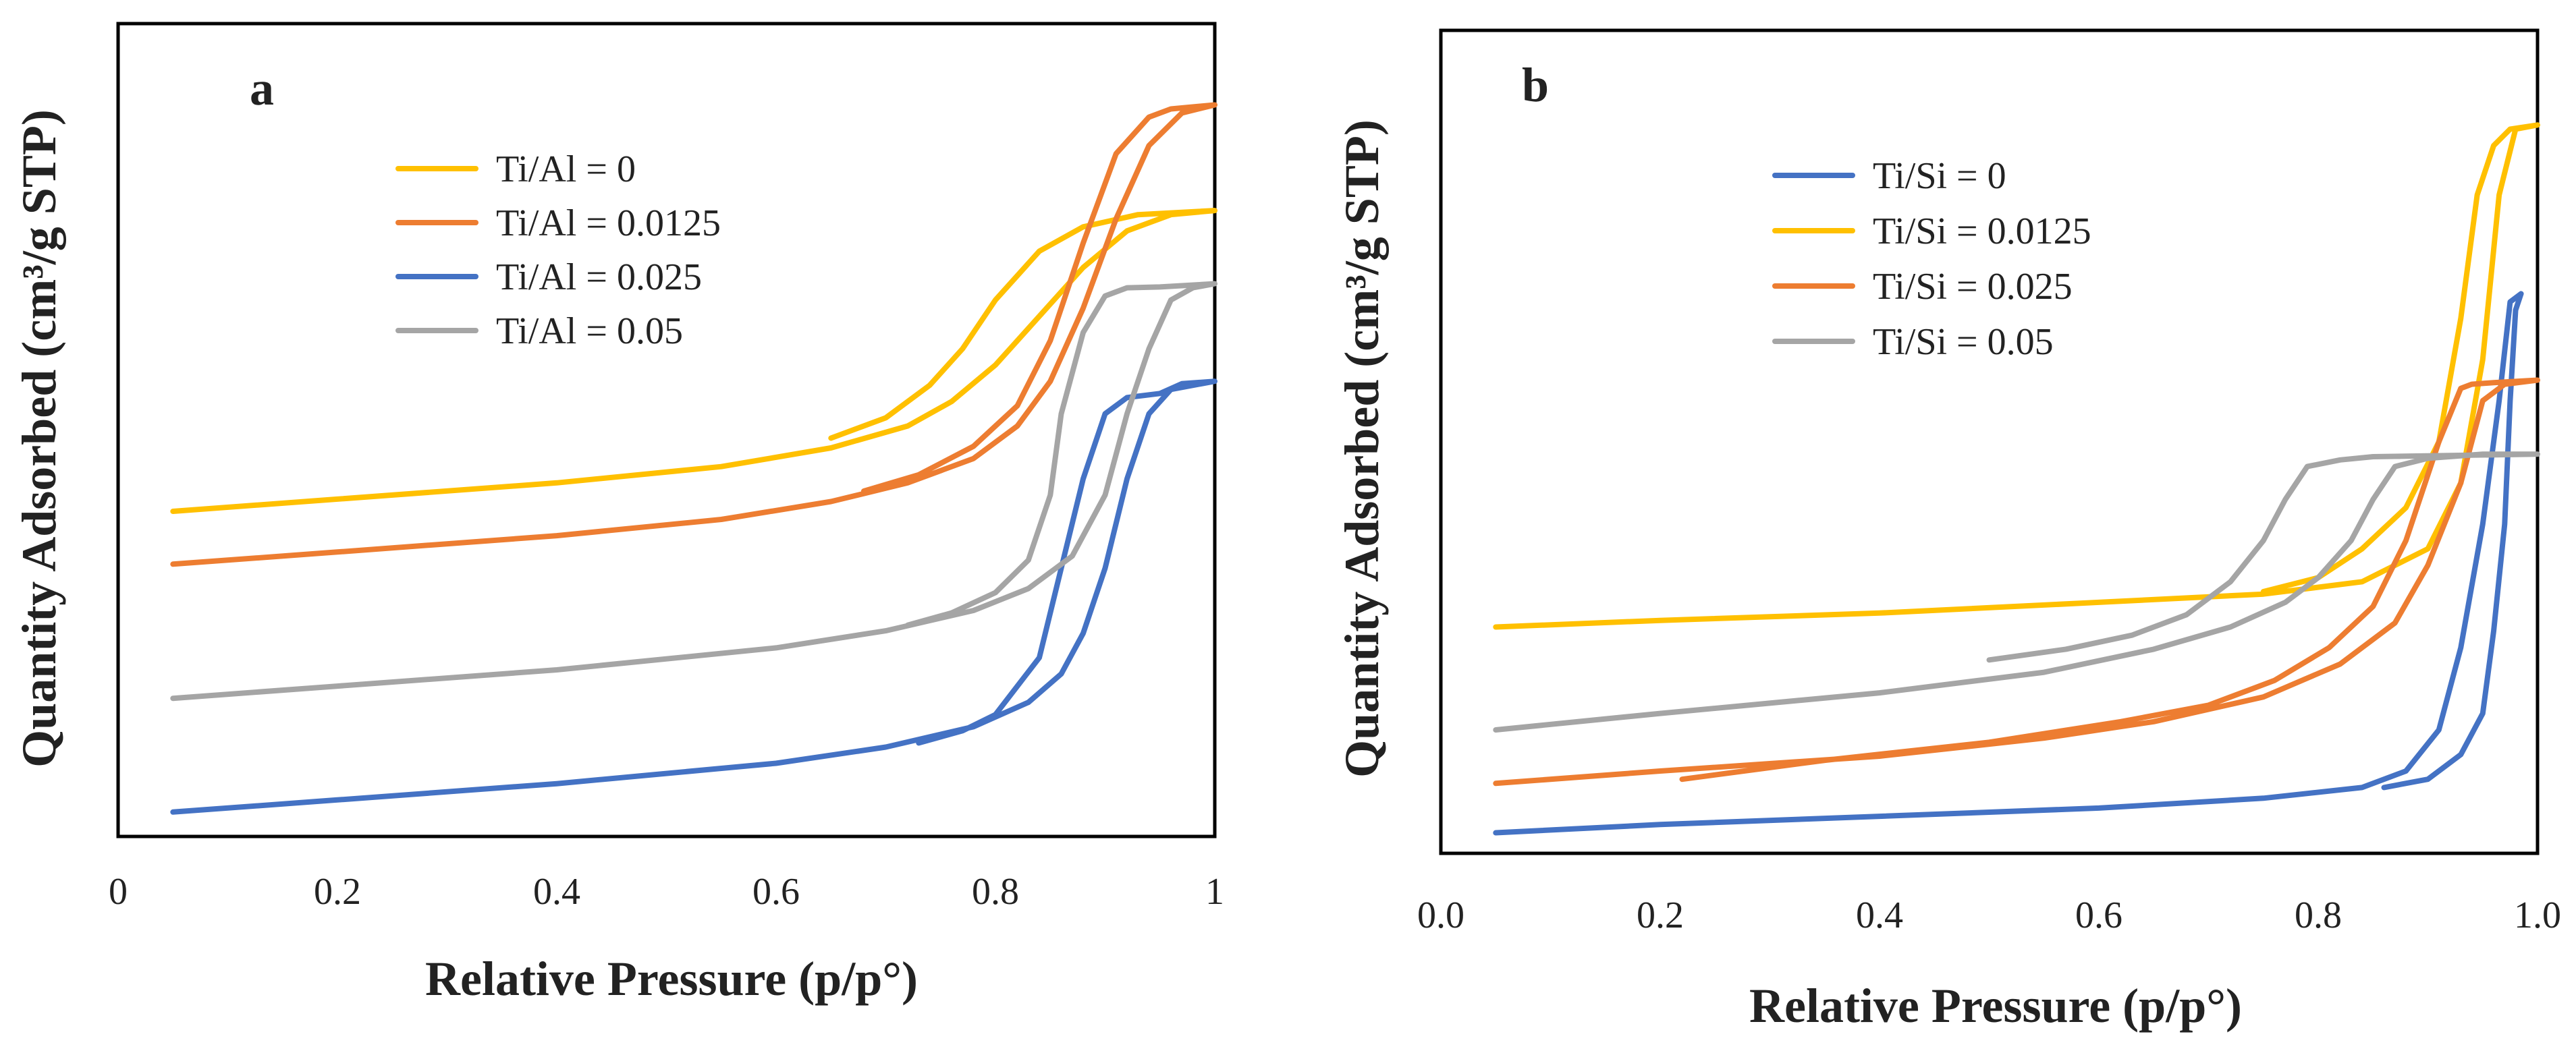  What do you see at coordinates (2016, 592) in the screenshot?
I see `panel-b-series-3-line` at bounding box center [2016, 592].